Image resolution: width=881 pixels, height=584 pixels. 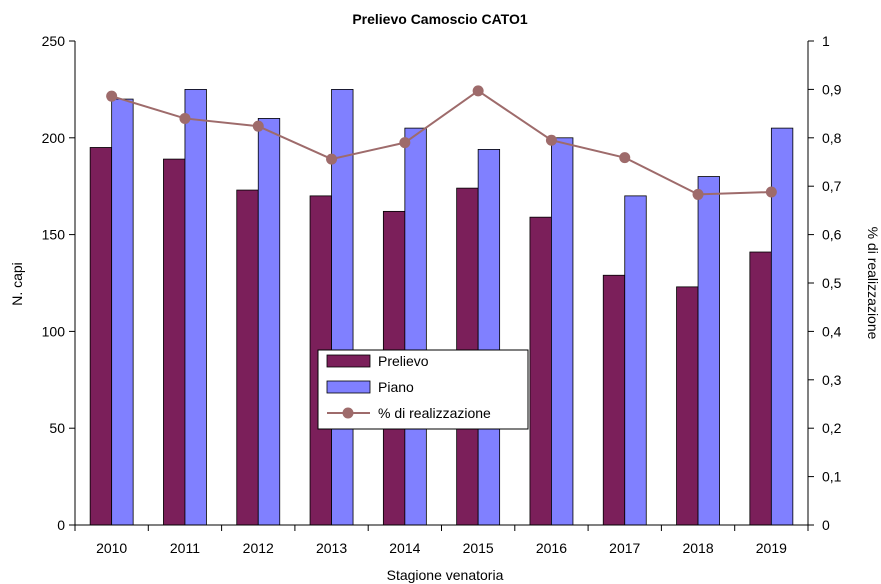 I want to click on point-realizzazione-2016, so click(x=551, y=140).